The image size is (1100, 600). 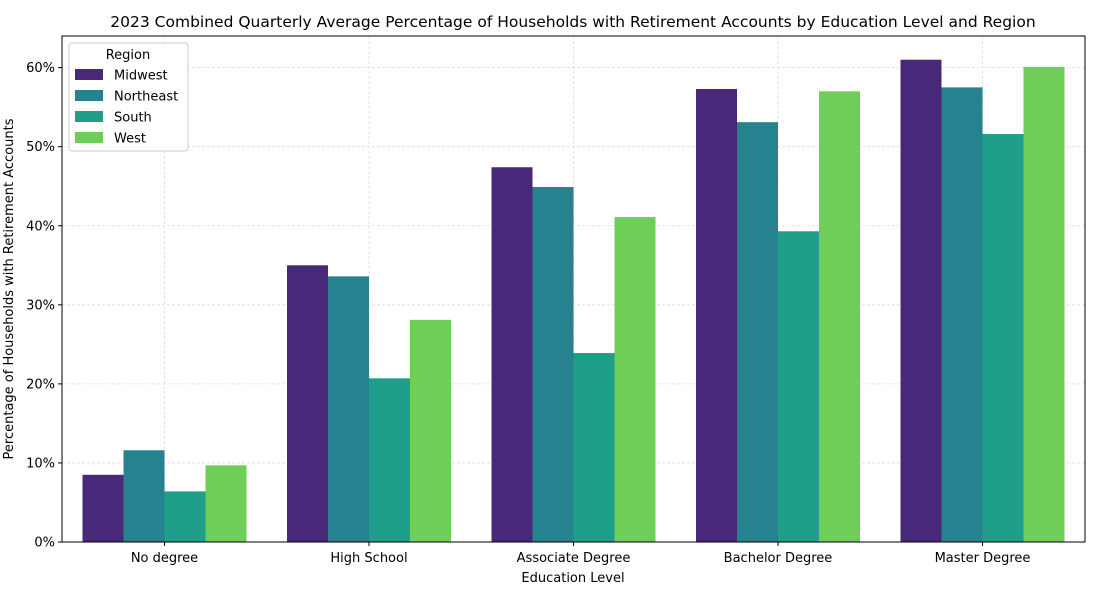 What do you see at coordinates (40, 305) in the screenshot?
I see `y-tick-label: 30%` at bounding box center [40, 305].